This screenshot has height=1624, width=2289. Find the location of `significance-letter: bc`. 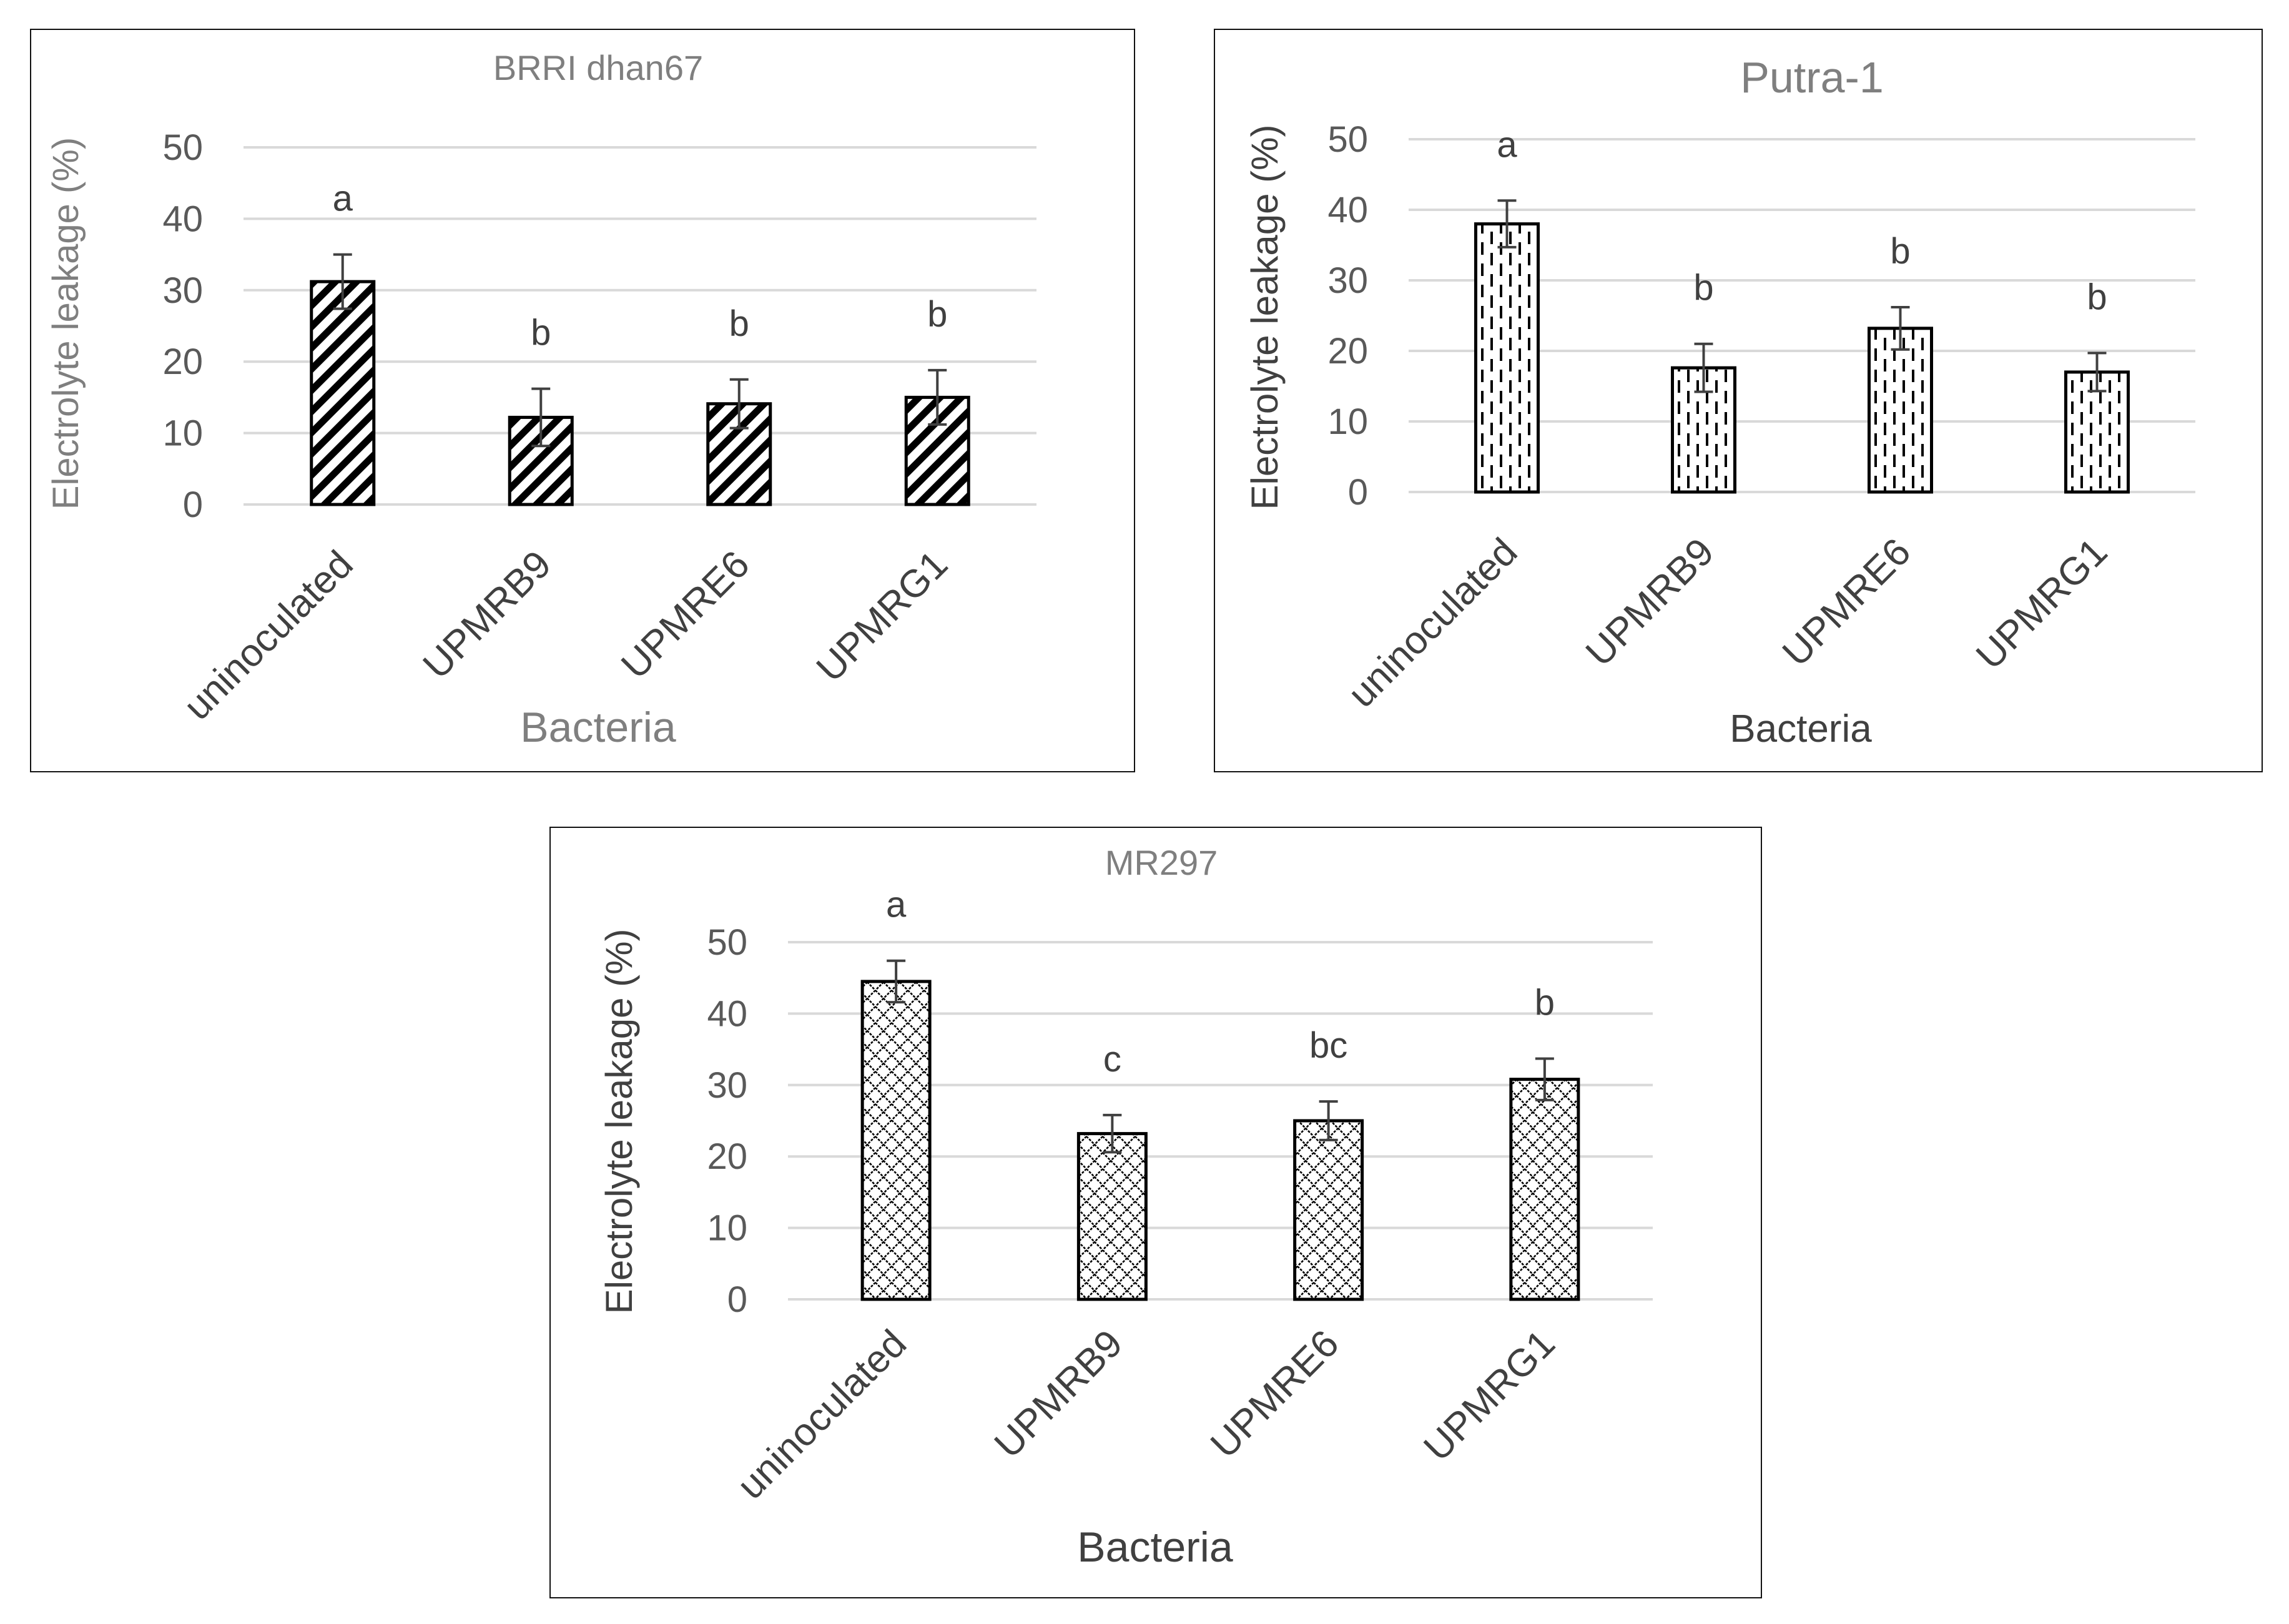

significance-letter: bc is located at coordinates (1328, 1045).